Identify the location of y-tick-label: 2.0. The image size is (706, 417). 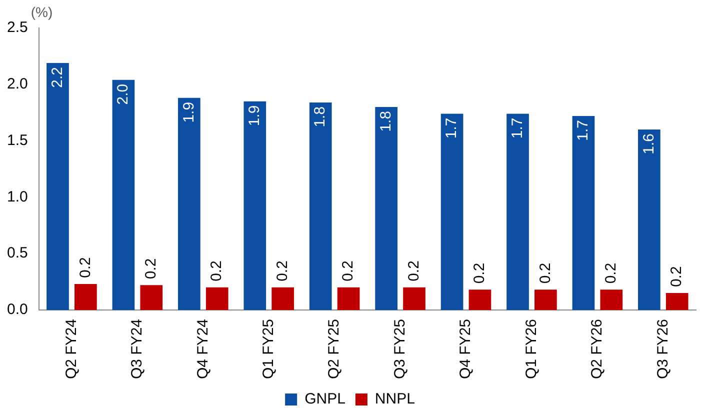
(17, 84).